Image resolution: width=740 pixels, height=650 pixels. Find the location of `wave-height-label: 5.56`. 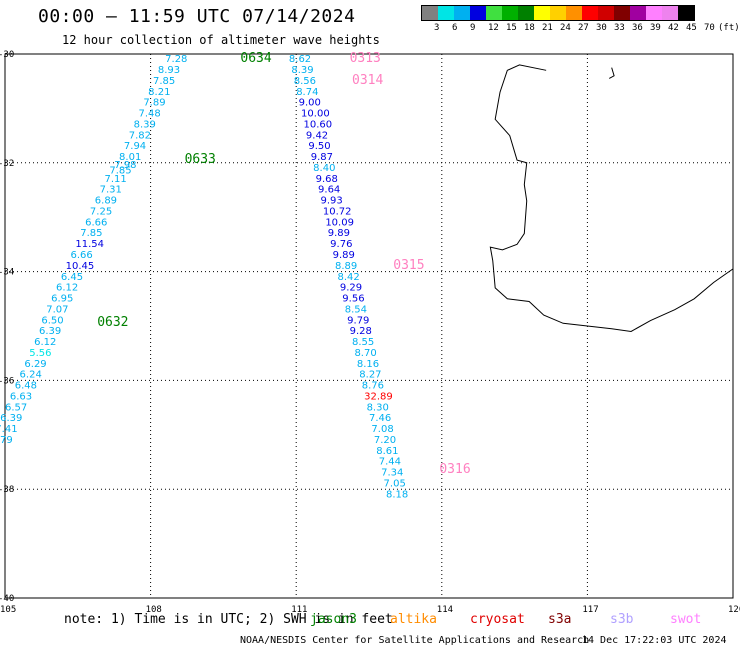

wave-height-label: 5.56 is located at coordinates (40, 353).